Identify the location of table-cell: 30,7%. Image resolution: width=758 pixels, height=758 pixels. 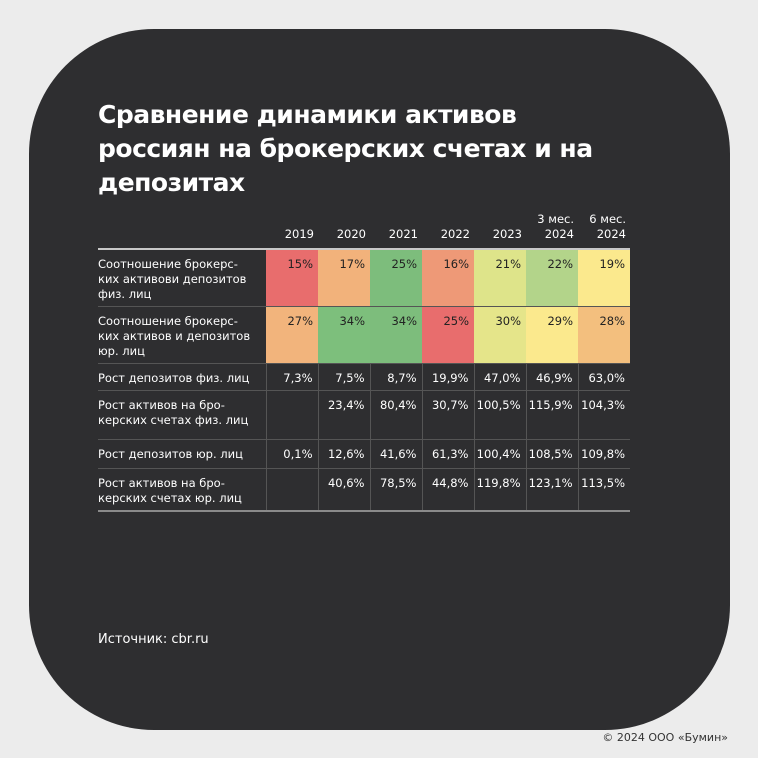
(447, 415).